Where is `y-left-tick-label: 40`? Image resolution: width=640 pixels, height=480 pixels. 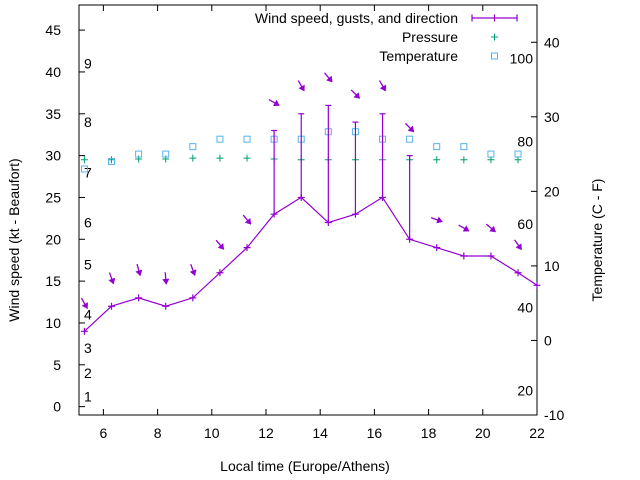
y-left-tick-label: 40 is located at coordinates (53, 72).